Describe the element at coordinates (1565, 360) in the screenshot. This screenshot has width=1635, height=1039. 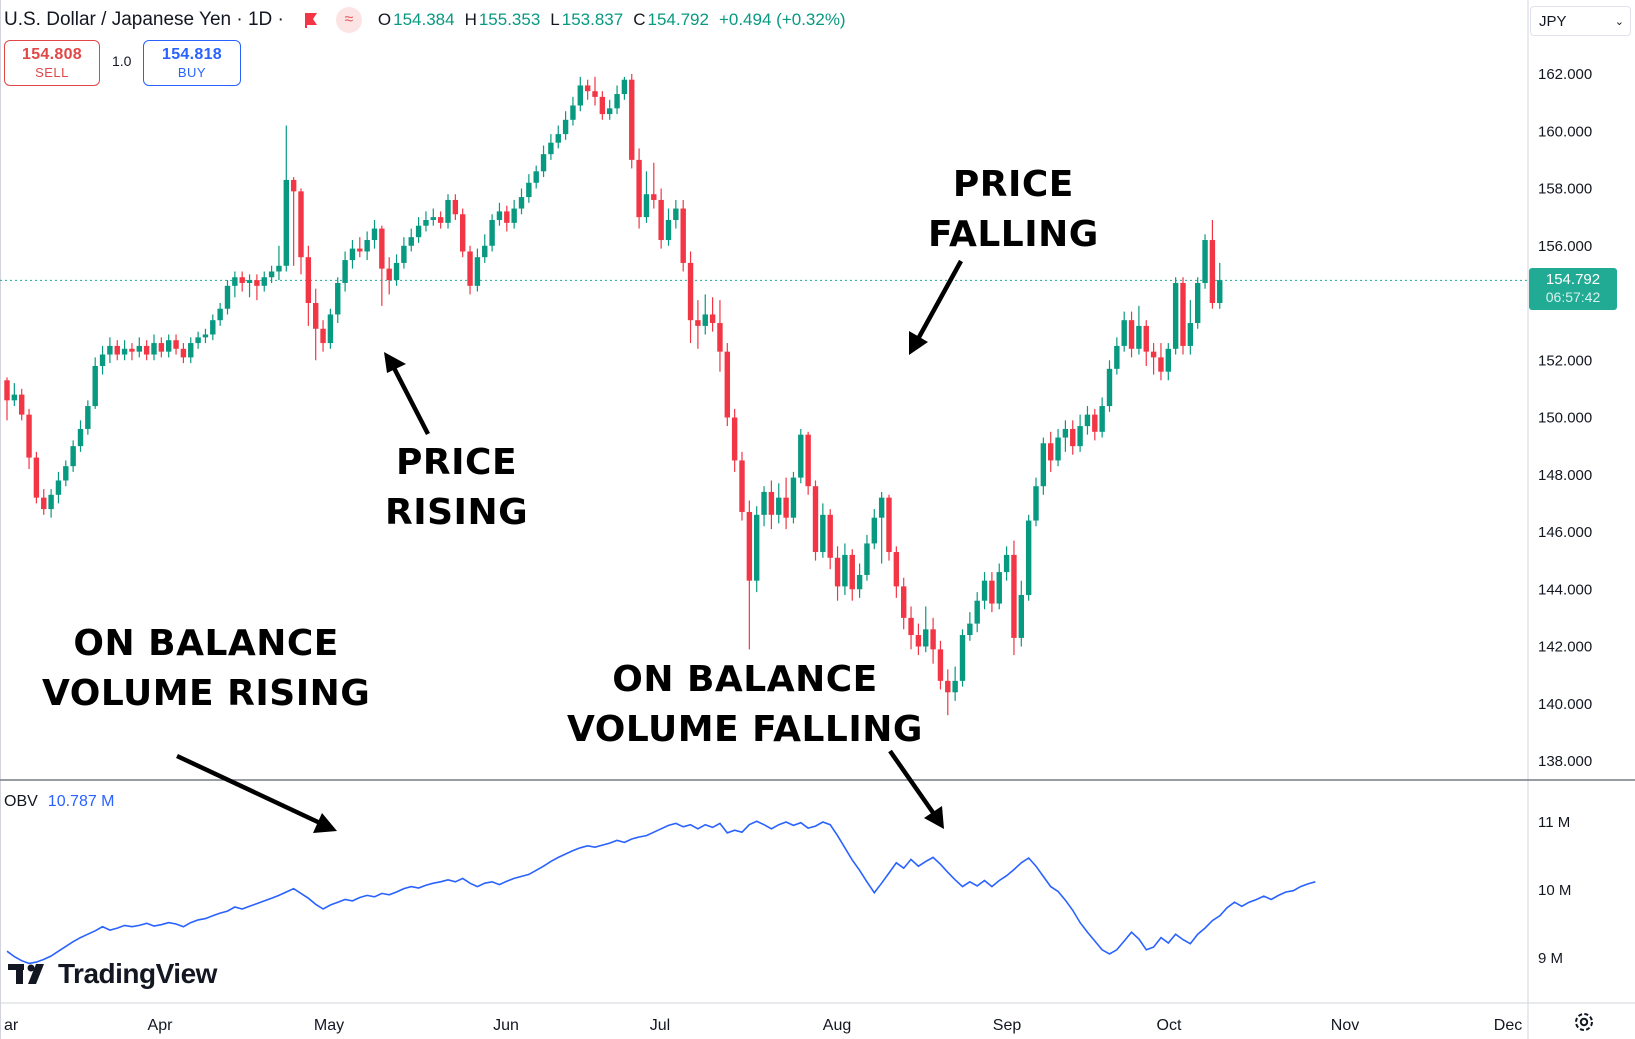
I see `price-tick-label: 152.000` at that location.